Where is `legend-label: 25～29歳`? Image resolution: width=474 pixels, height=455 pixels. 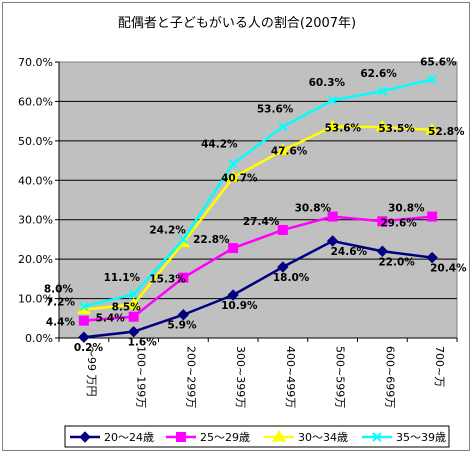
legend-label: 25～29歳 is located at coordinates (225, 437).